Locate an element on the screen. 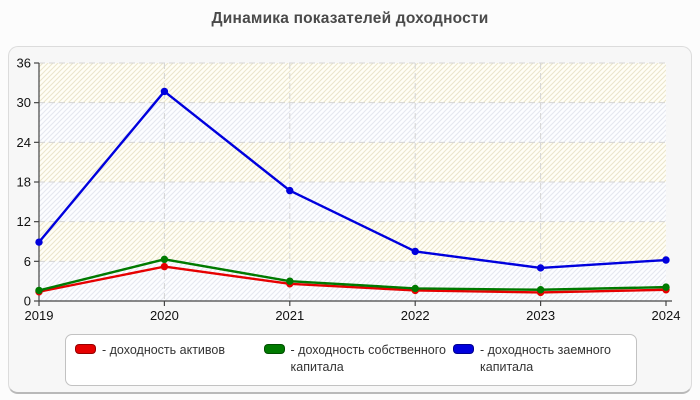 This screenshot has width=700, height=400. svg-text: 36 is located at coordinates (24, 63).